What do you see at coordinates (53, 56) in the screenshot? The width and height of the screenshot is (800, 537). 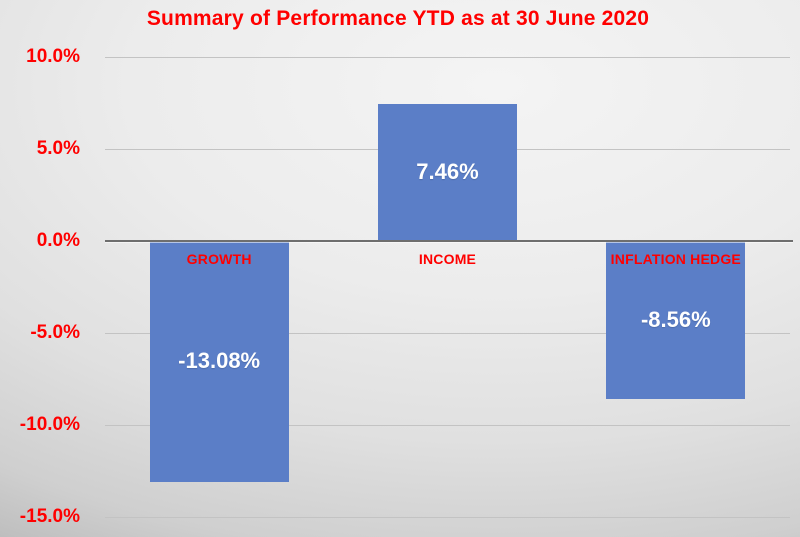 I see `y-tick-label: 10.0%` at bounding box center [53, 56].